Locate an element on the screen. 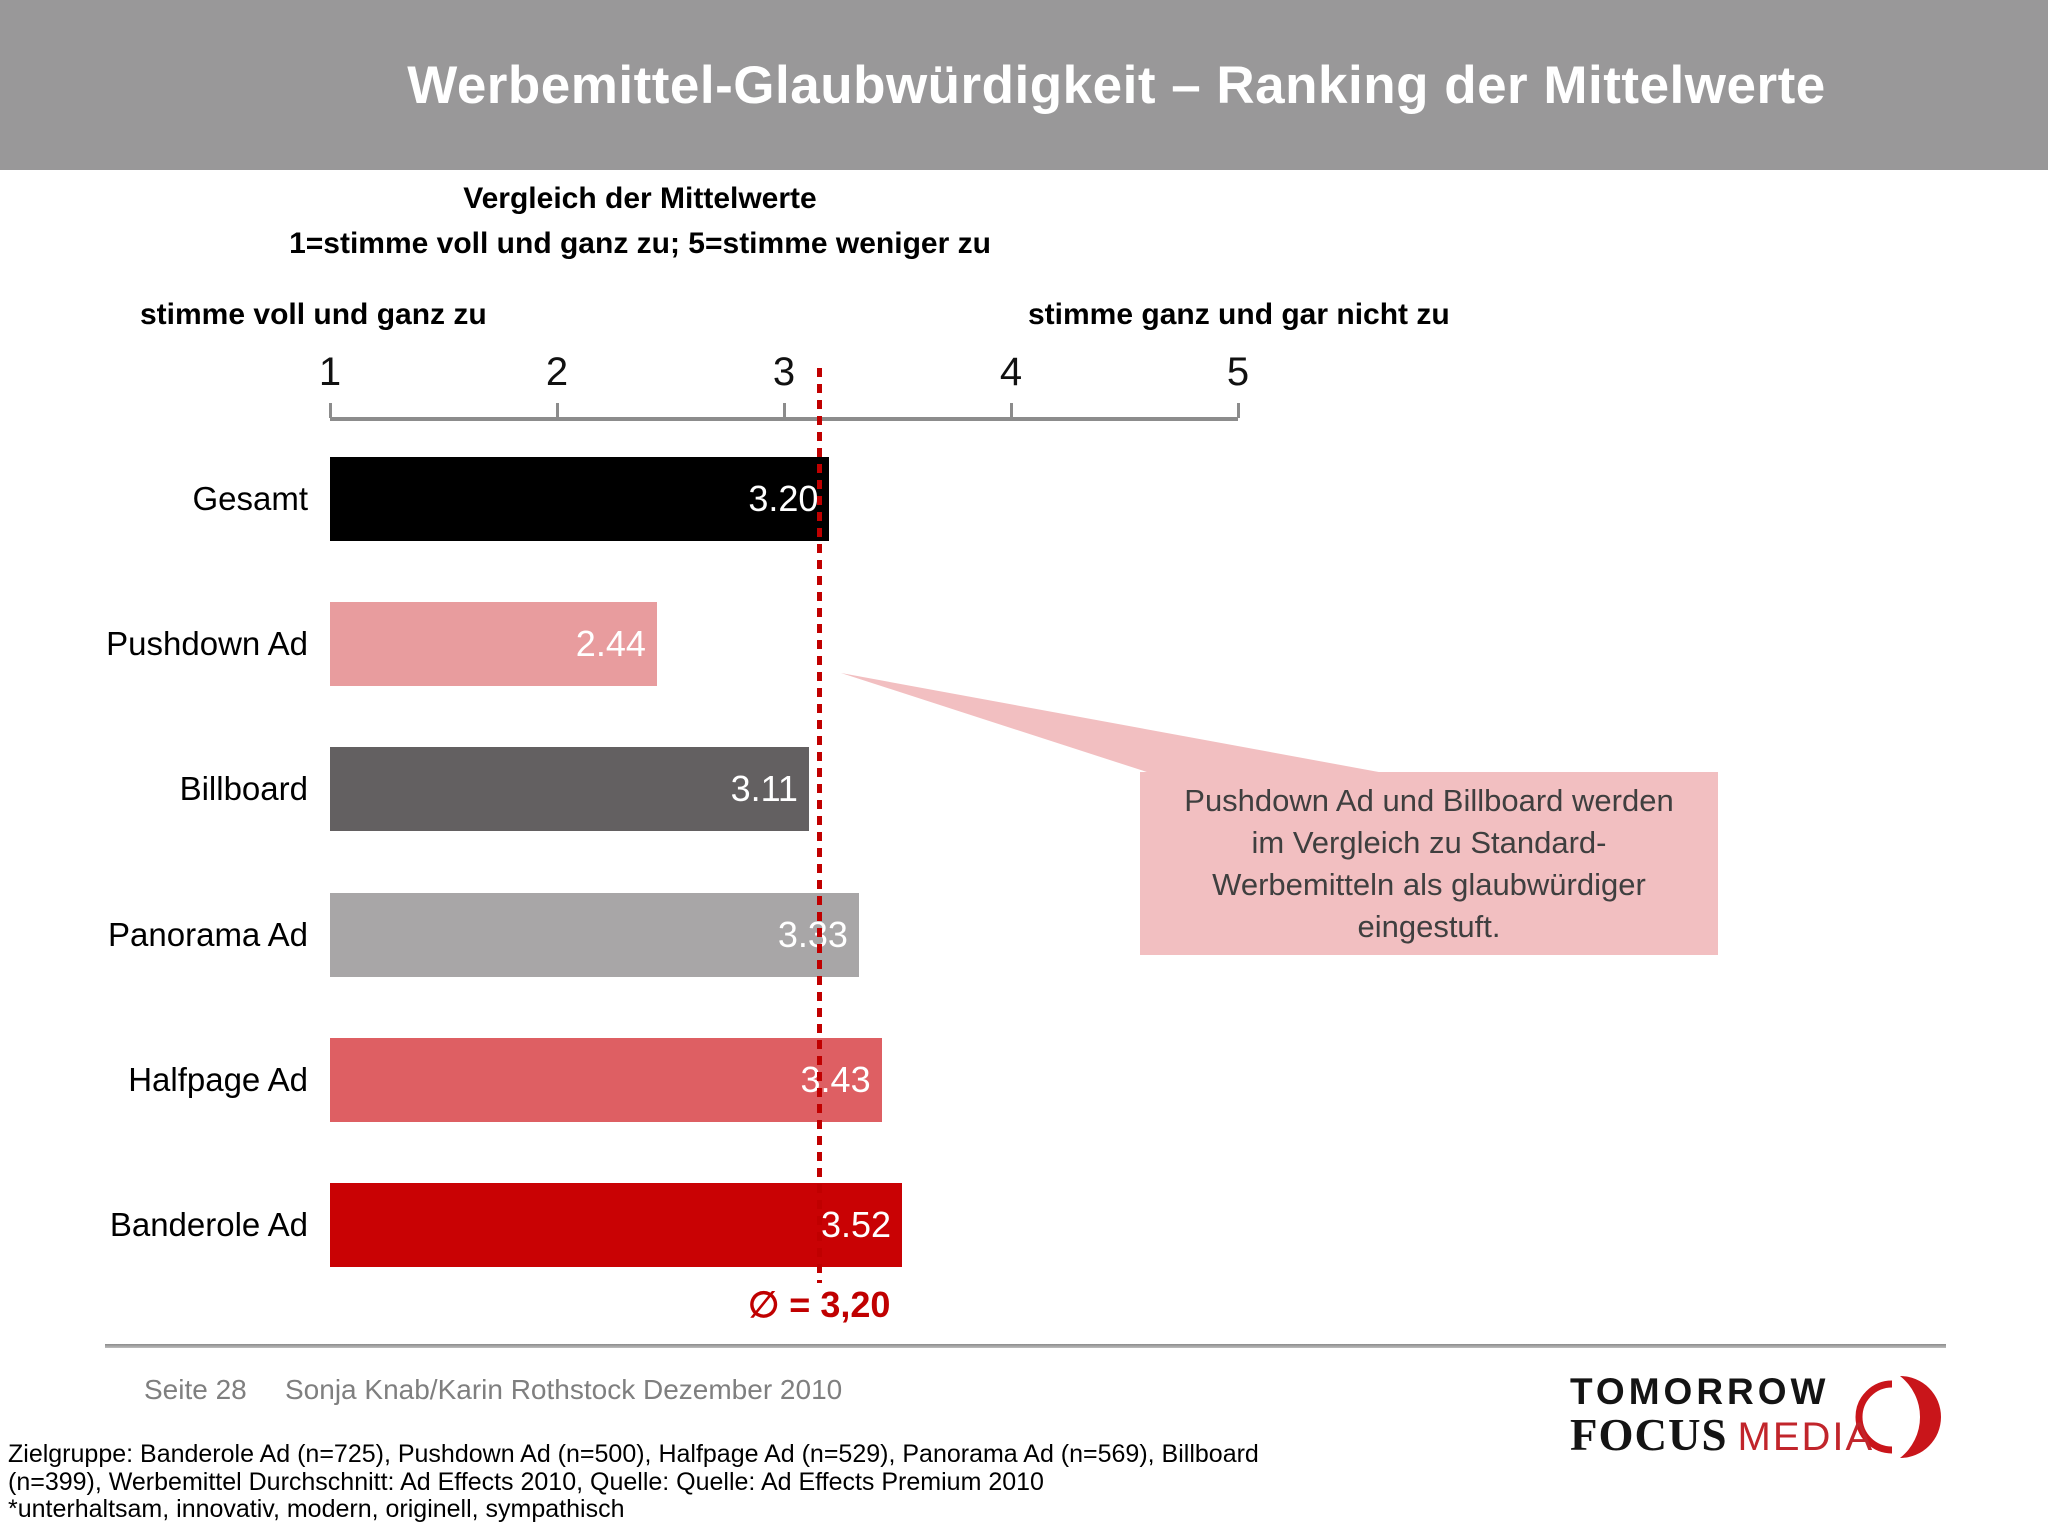 This screenshot has height=1536, width=2048. category-label: Billboard is located at coordinates (243, 789).